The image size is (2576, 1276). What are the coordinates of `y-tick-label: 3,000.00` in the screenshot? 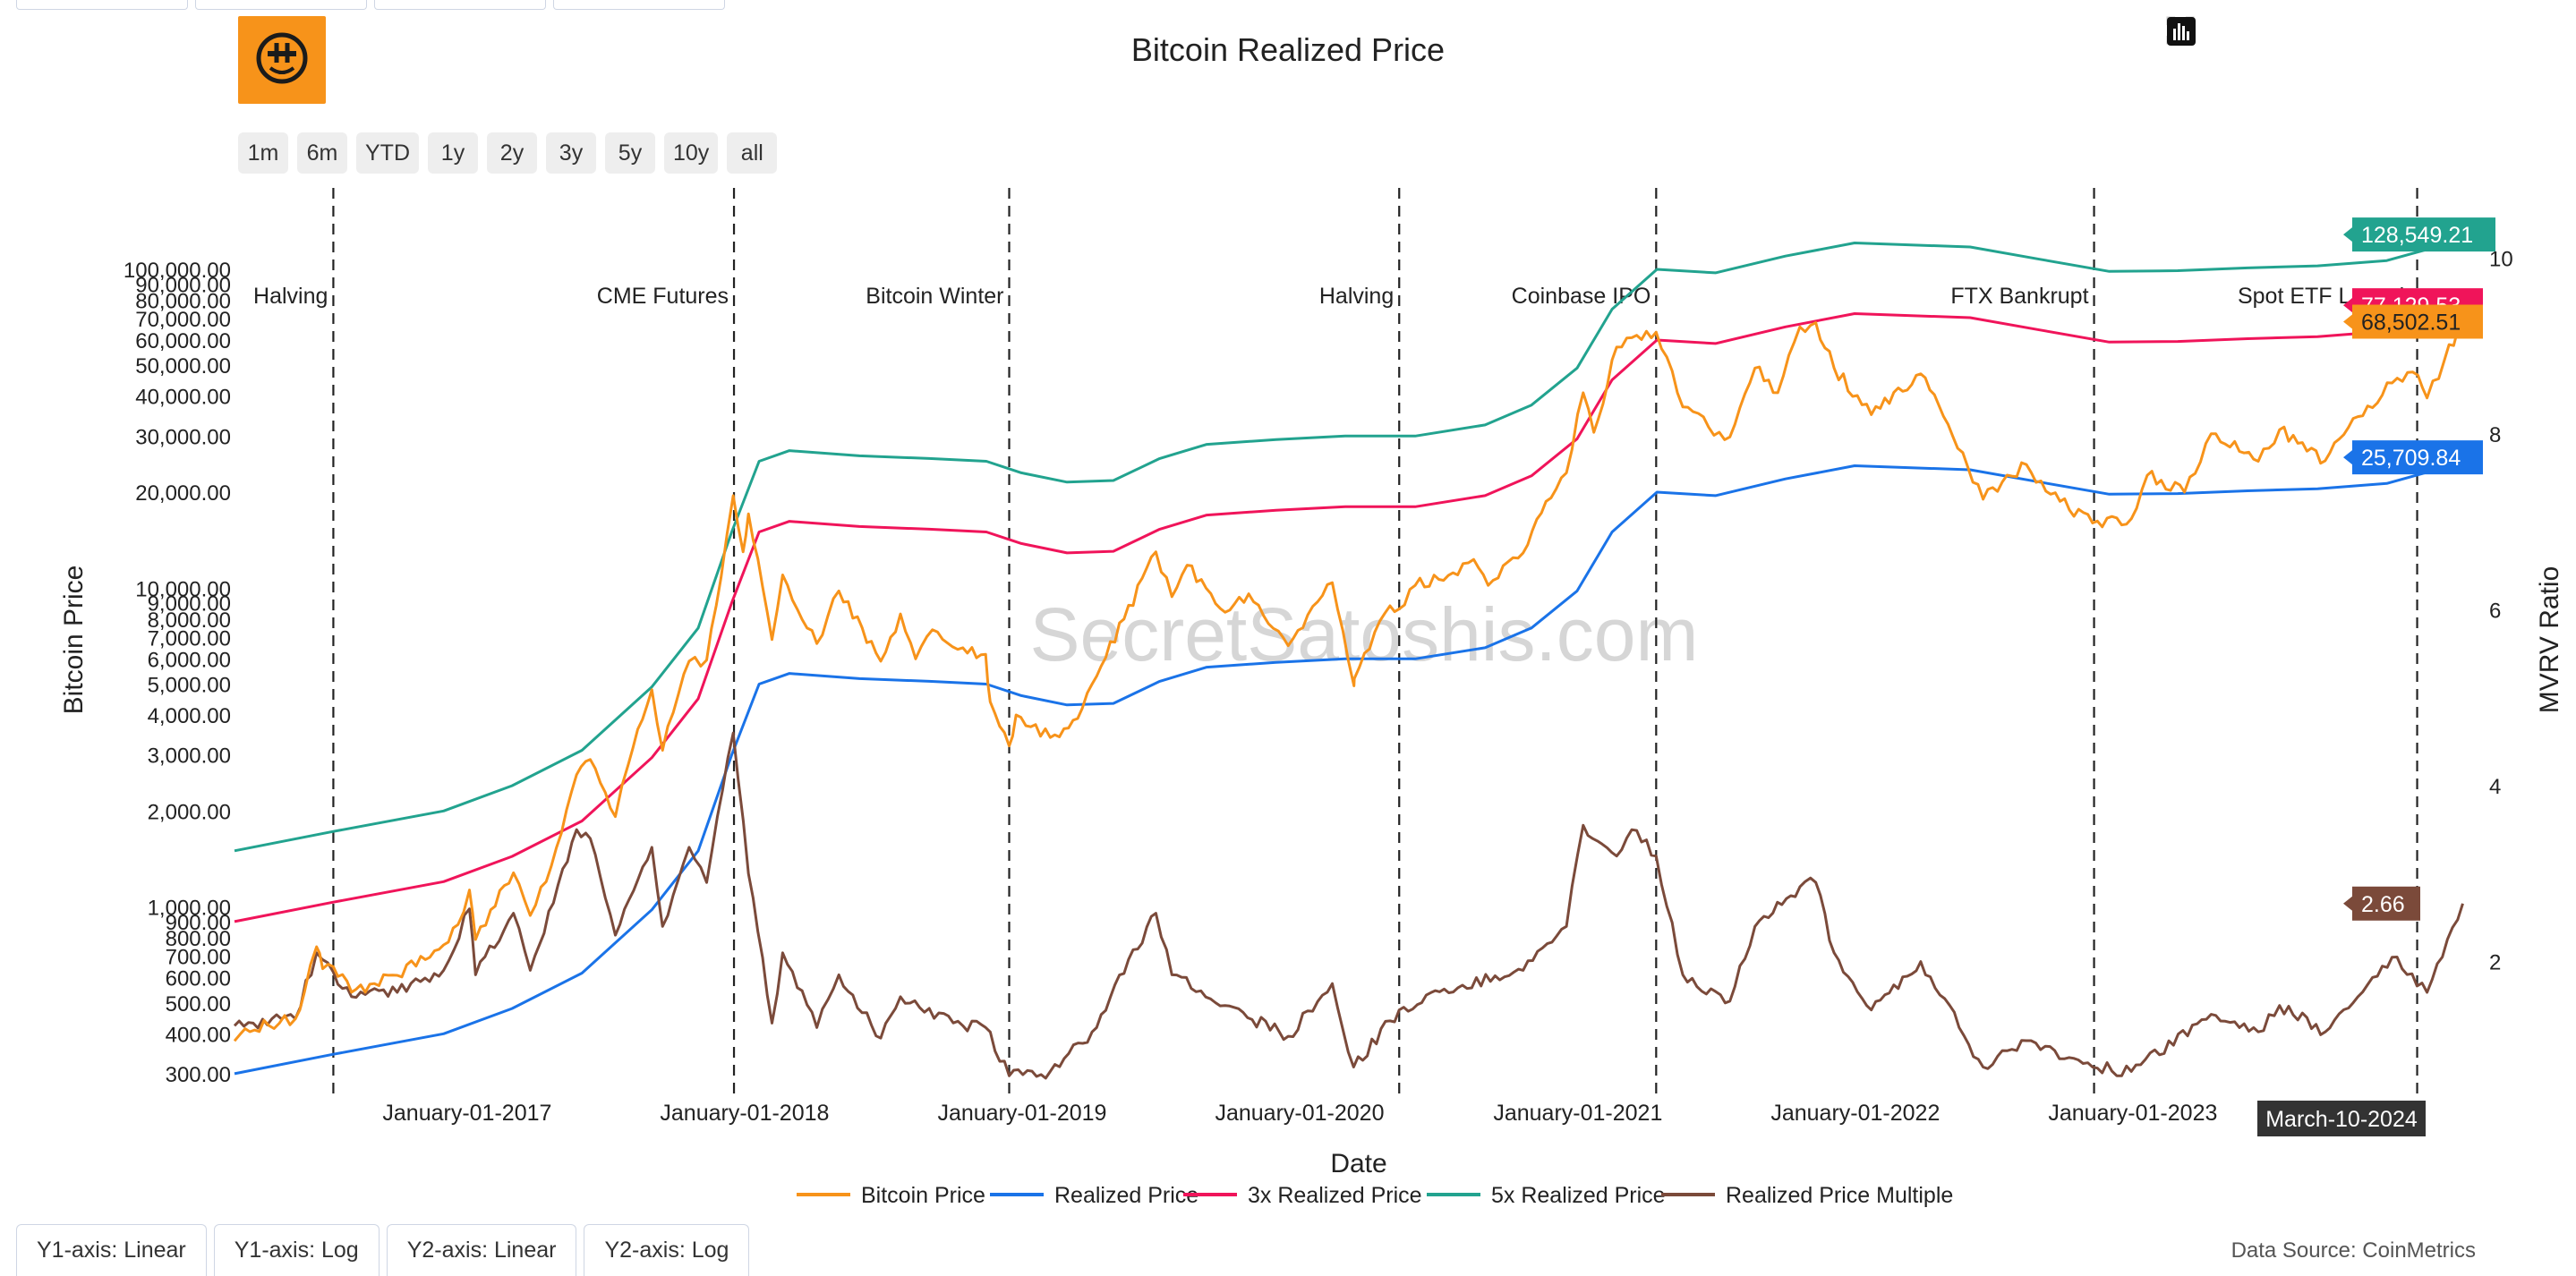 It's located at (189, 756).